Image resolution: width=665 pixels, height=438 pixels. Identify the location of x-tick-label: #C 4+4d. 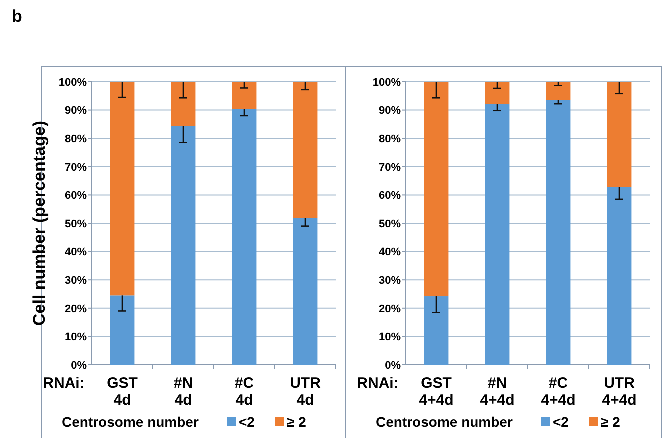
(558, 392).